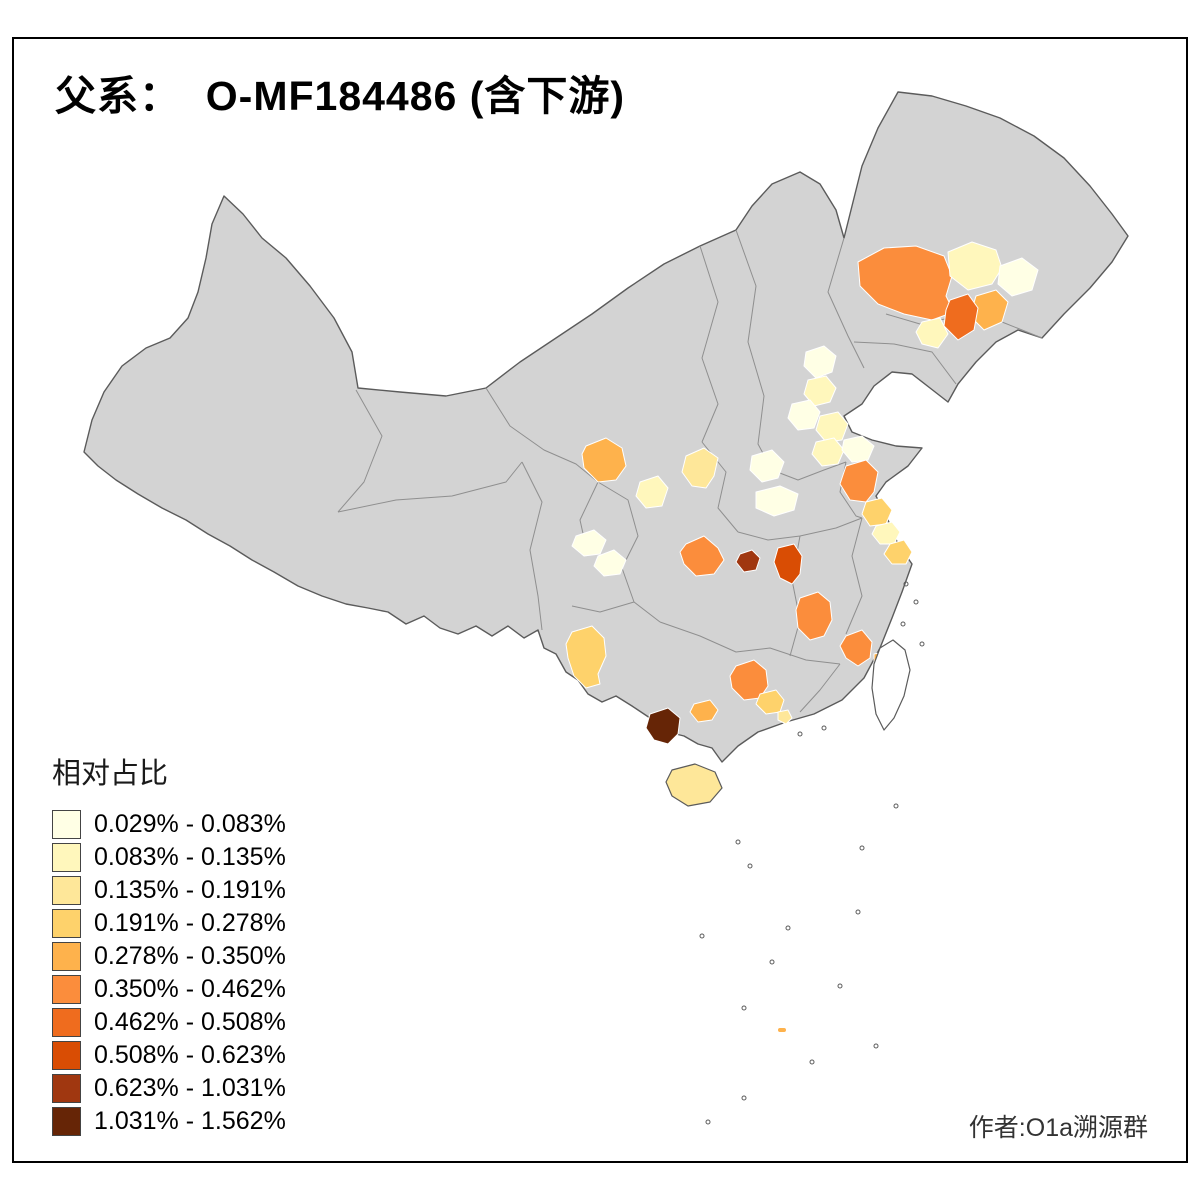 The height and width of the screenshot is (1200, 1200). I want to click on region-heilongjiang-north, so click(1018, 277).